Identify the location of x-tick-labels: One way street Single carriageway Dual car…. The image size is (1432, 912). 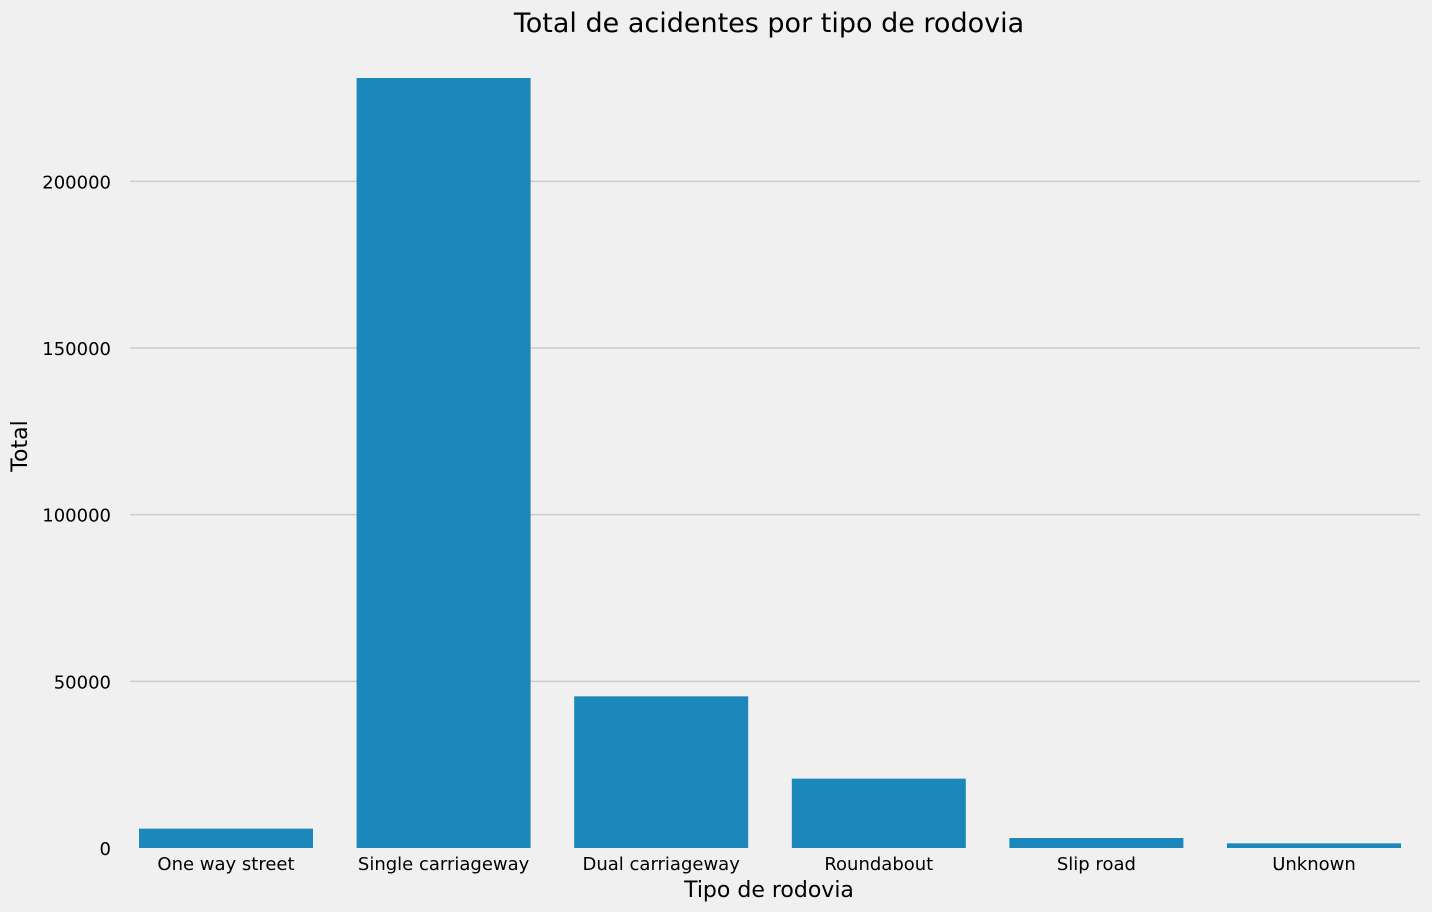
(756, 864).